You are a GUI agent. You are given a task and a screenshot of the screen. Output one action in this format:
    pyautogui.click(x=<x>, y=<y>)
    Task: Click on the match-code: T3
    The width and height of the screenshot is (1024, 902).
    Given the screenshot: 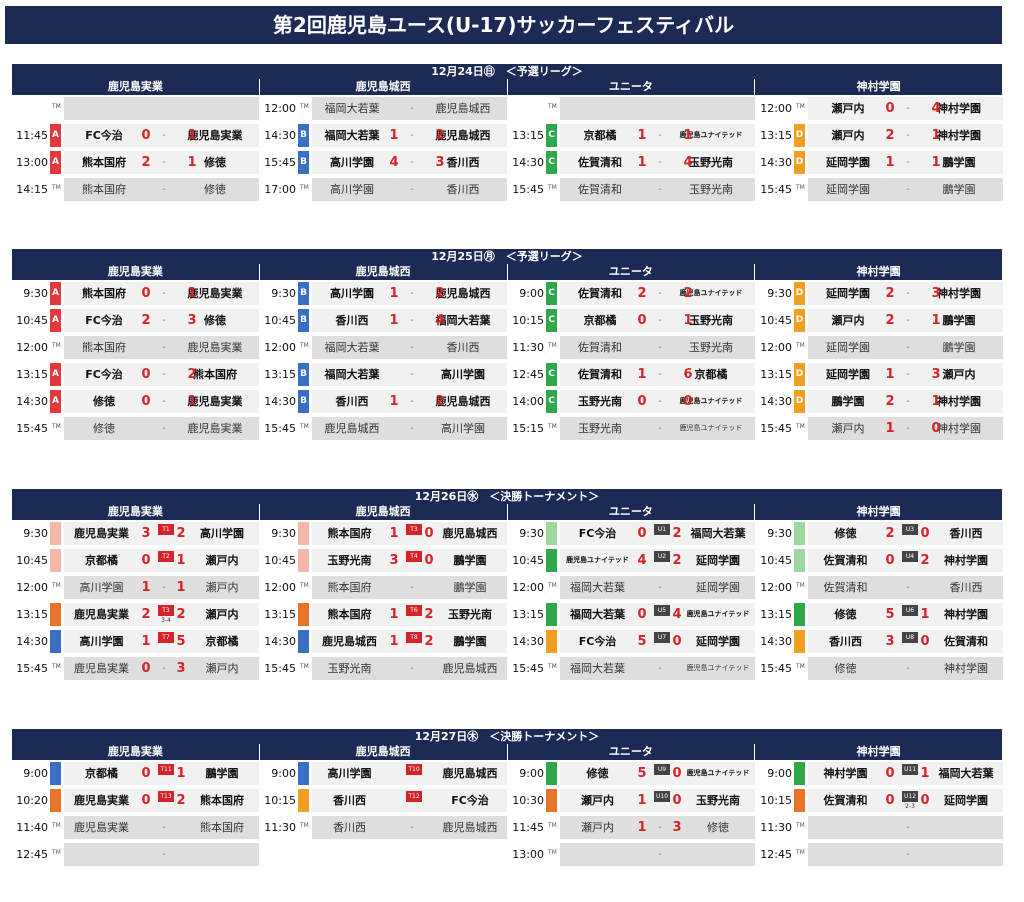 What is the action you would take?
    pyautogui.click(x=414, y=529)
    